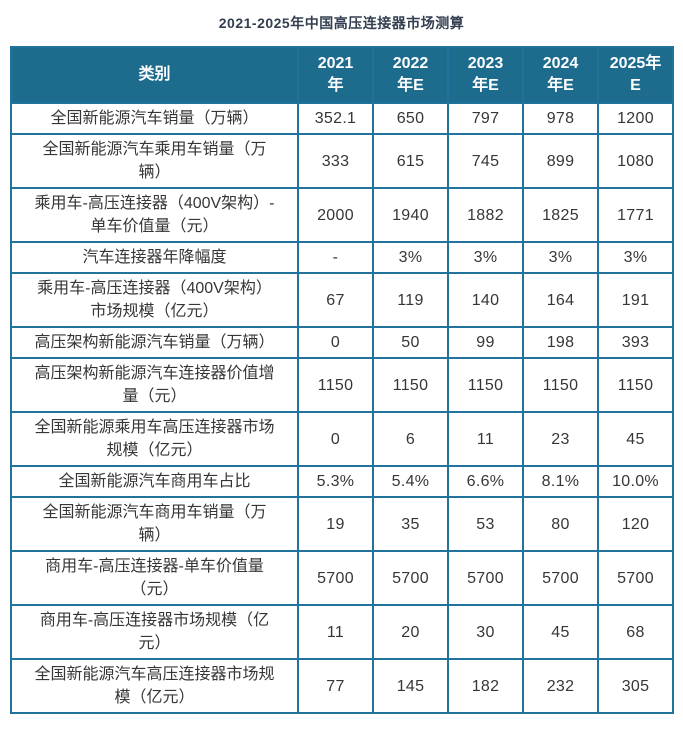  Describe the element at coordinates (410, 161) in the screenshot. I see `cell-value: 615` at that location.